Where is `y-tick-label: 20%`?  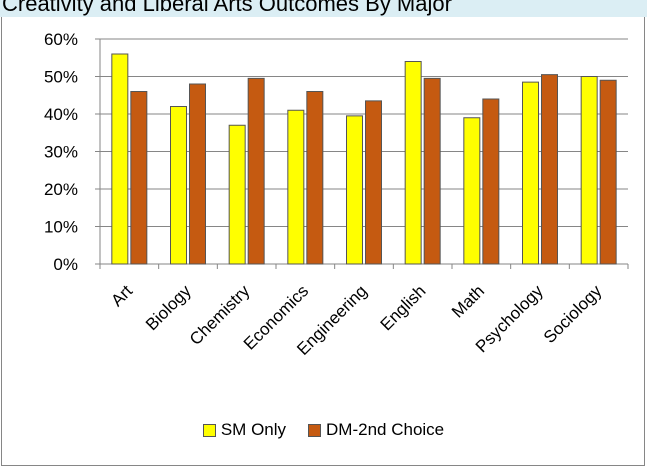
y-tick-label: 20% is located at coordinates (61, 189).